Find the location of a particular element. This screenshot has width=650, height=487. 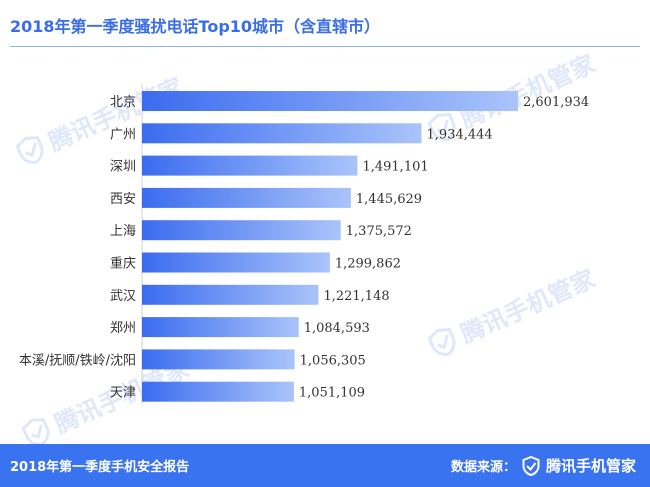

footer-bar: 2018年第一季度手机安全报告 数据来源： 腾讯手机管家 is located at coordinates (325, 465).